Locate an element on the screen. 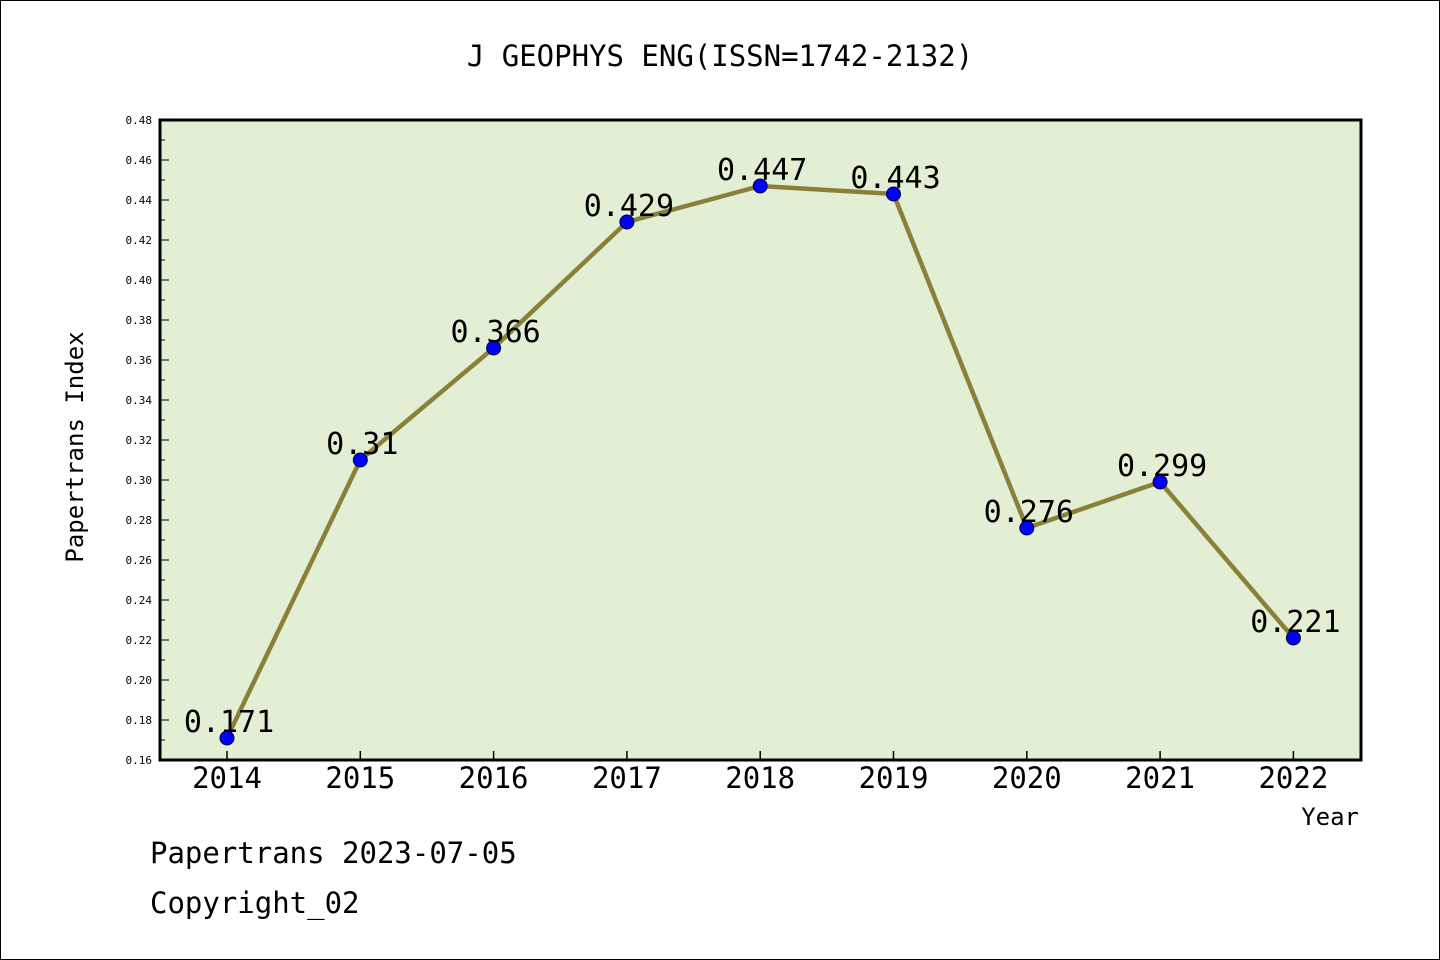 This screenshot has width=1440, height=960. y-axis-label: Papertrans Index is located at coordinates (75, 446).